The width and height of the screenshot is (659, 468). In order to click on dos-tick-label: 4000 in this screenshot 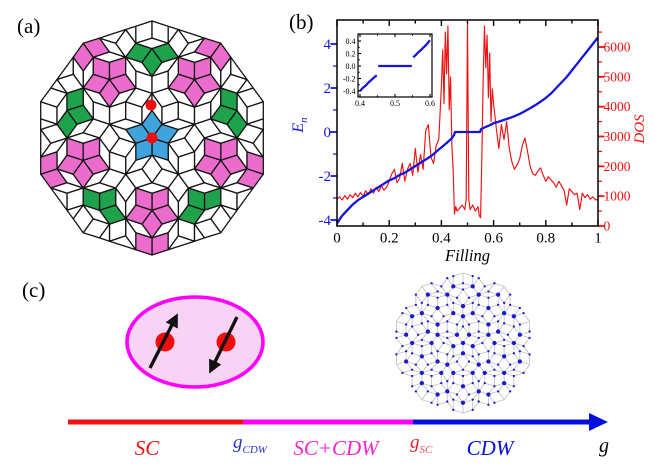, I will do `click(617, 106)`.